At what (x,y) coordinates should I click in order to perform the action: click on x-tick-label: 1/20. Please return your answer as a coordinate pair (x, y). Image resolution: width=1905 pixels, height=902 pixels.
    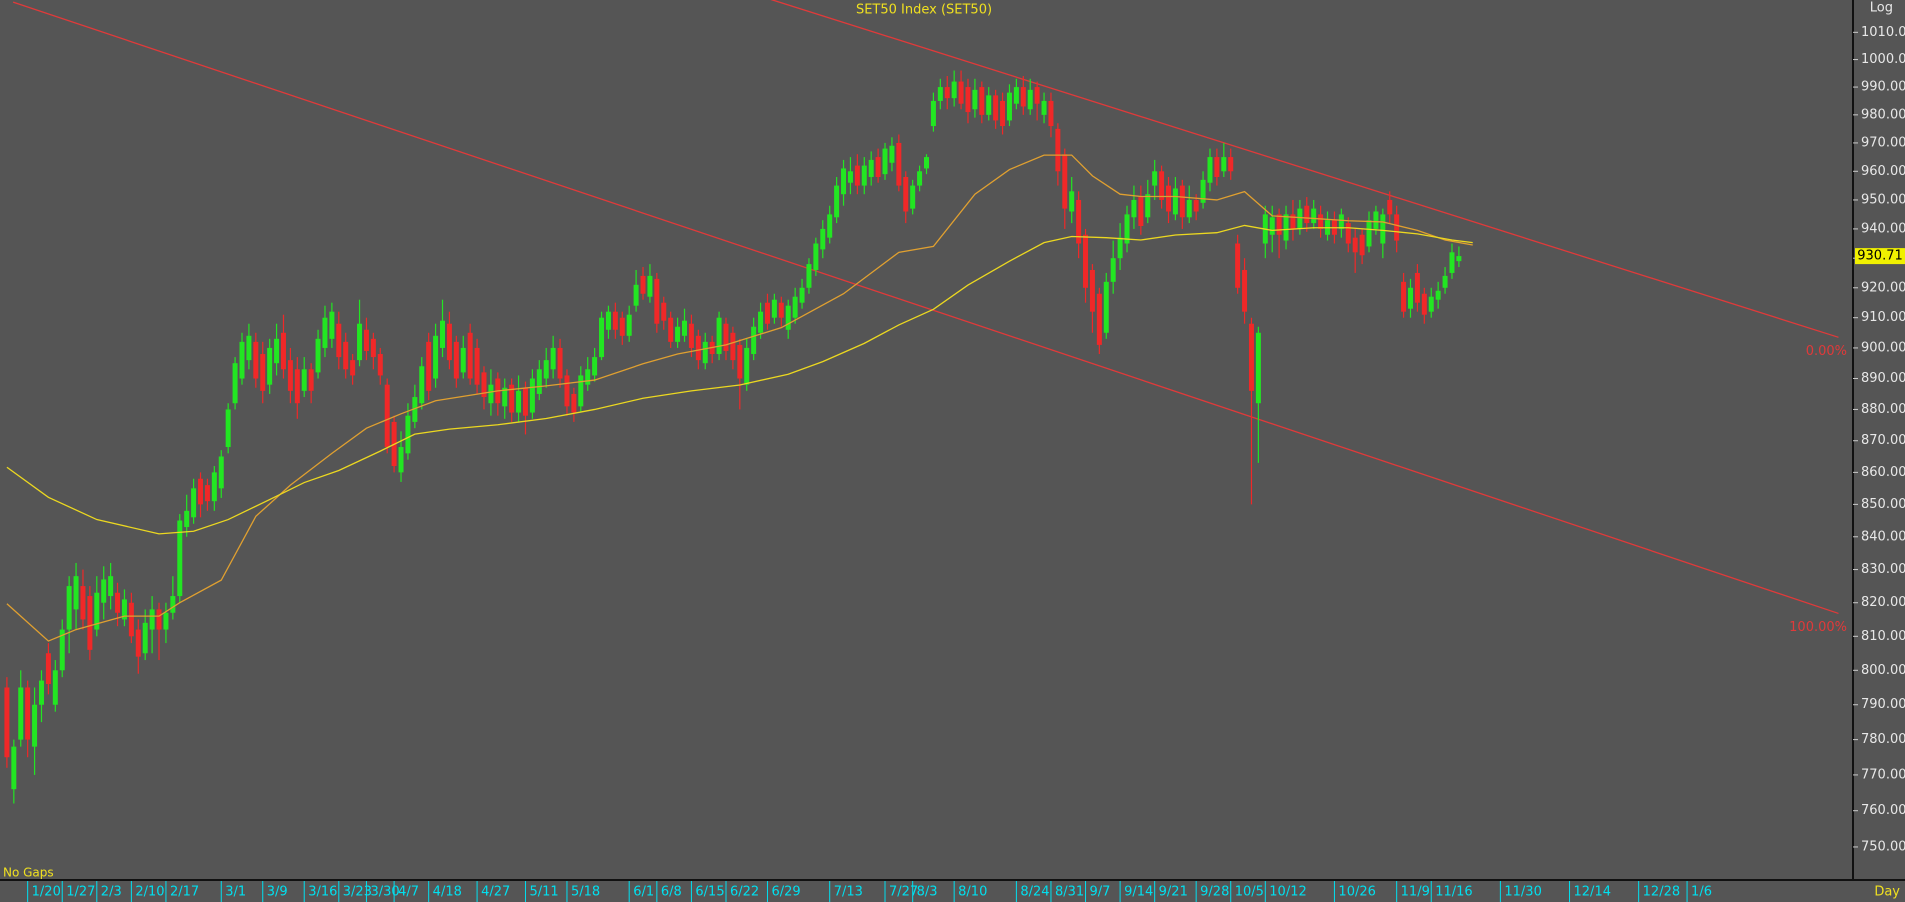
    Looking at the image, I should click on (46, 892).